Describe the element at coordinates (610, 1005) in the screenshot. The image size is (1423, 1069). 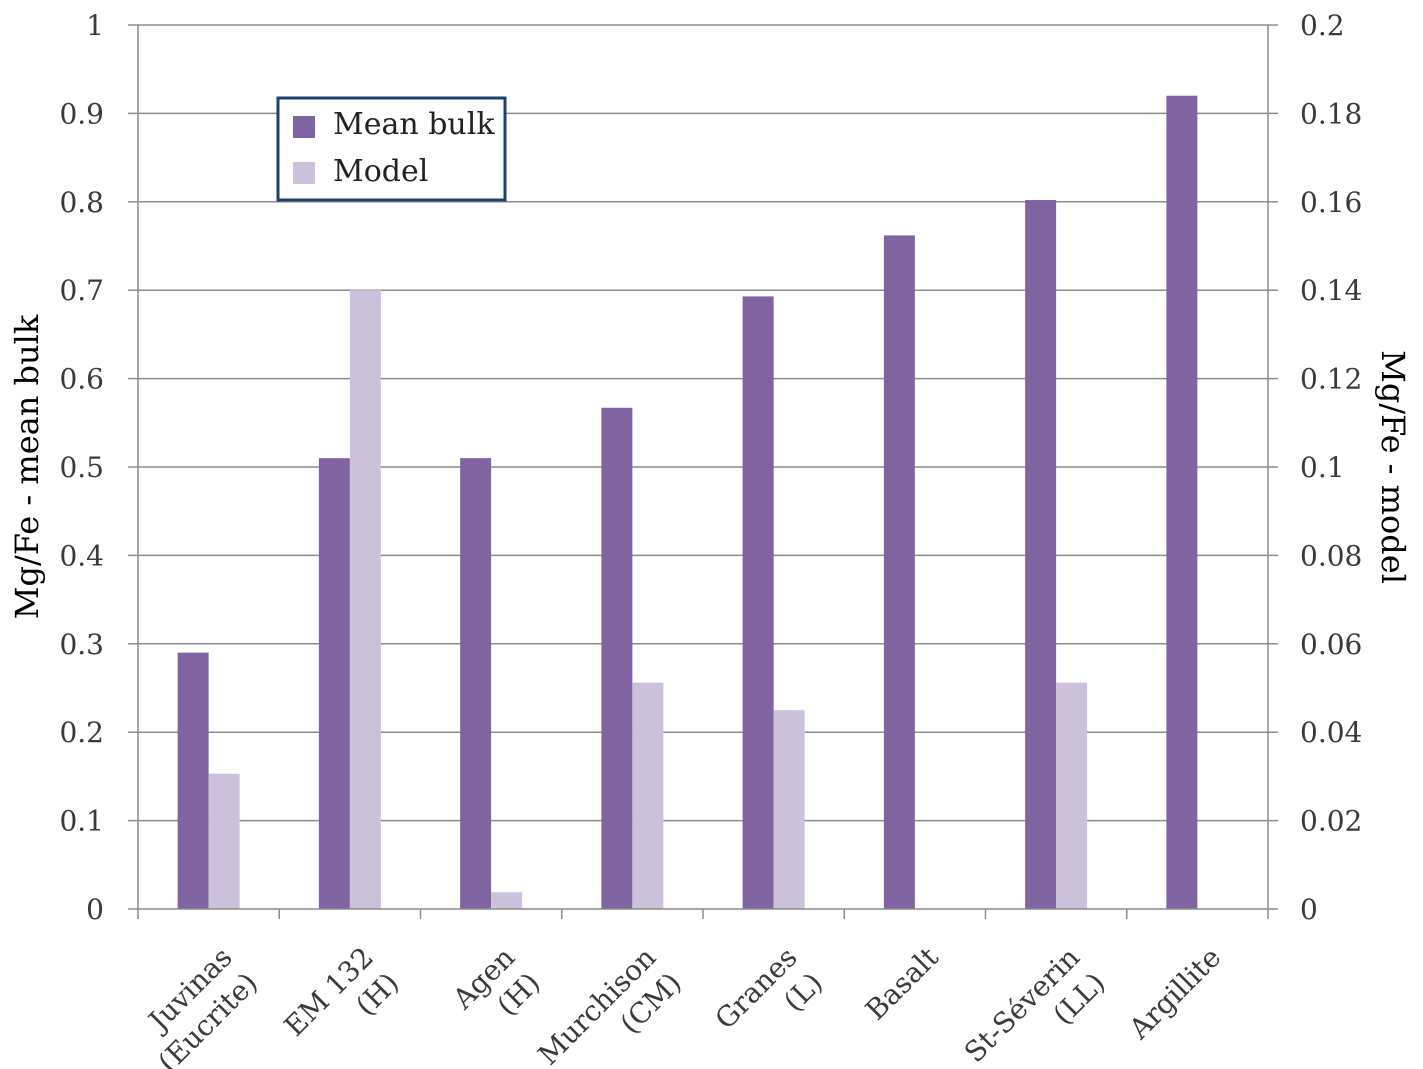
I see `category-label: Murchison(CM)` at that location.